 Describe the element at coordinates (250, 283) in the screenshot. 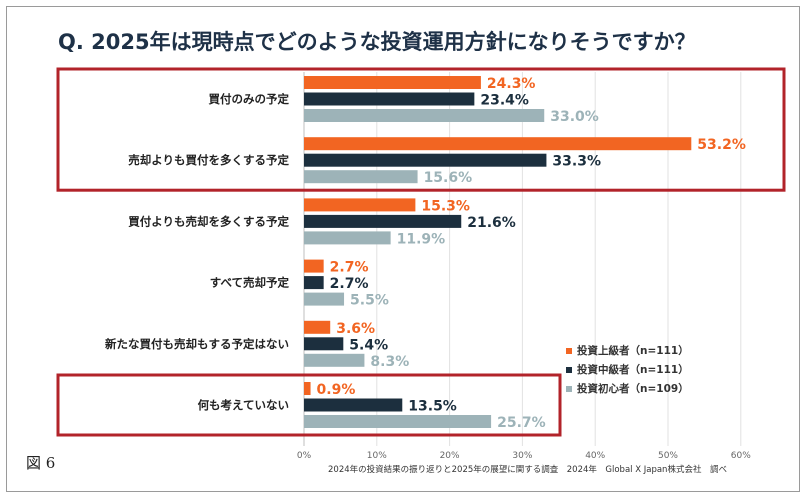

I see `category-label: すべて売却予定` at that location.